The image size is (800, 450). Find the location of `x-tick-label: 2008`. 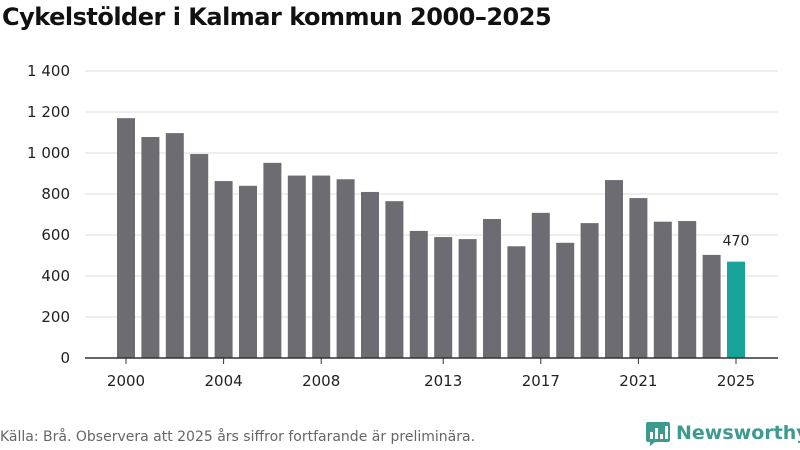

x-tick-label: 2008 is located at coordinates (321, 381).